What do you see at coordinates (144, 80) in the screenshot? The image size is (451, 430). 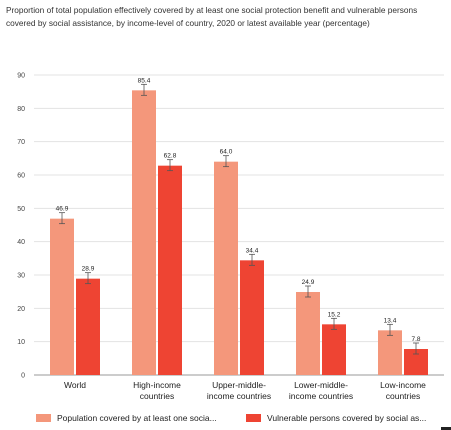 I see `data-label: 85.4` at bounding box center [144, 80].